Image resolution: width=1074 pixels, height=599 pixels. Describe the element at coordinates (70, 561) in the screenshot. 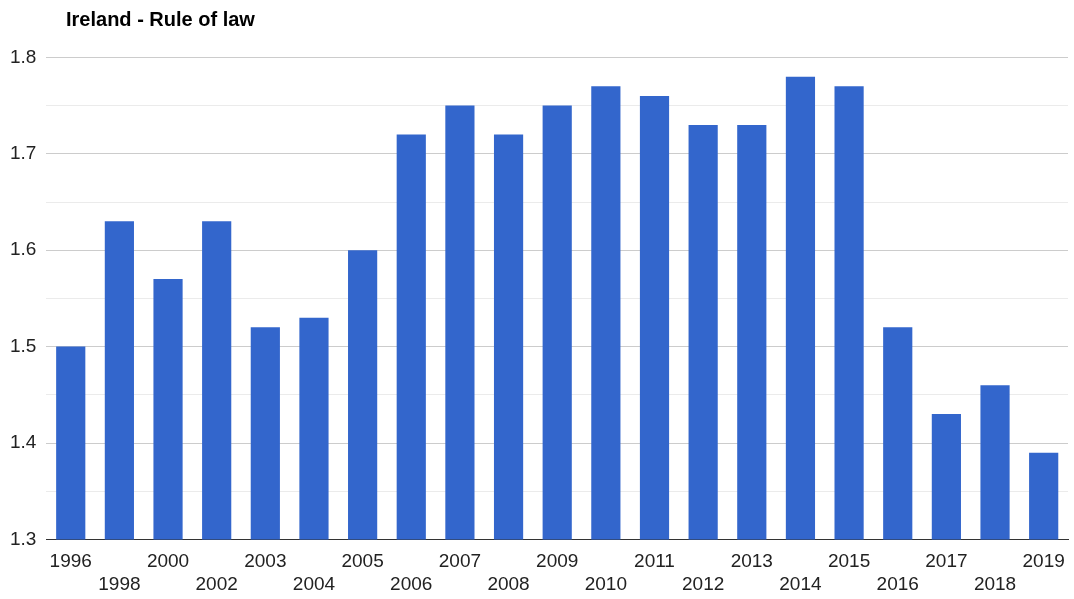

I see `x-tick-label: 1996` at that location.